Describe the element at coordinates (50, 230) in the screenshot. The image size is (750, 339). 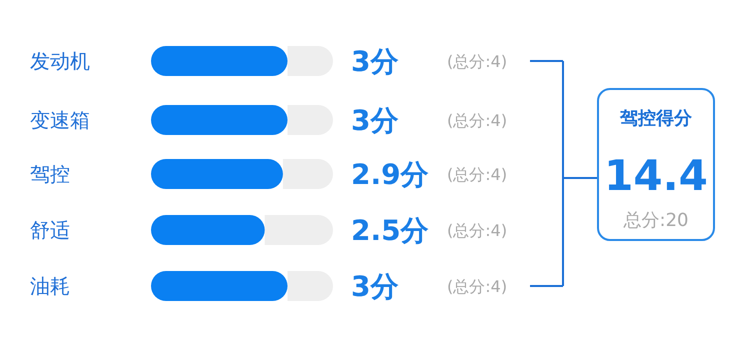
I see `y-tick-label: 舒适` at that location.